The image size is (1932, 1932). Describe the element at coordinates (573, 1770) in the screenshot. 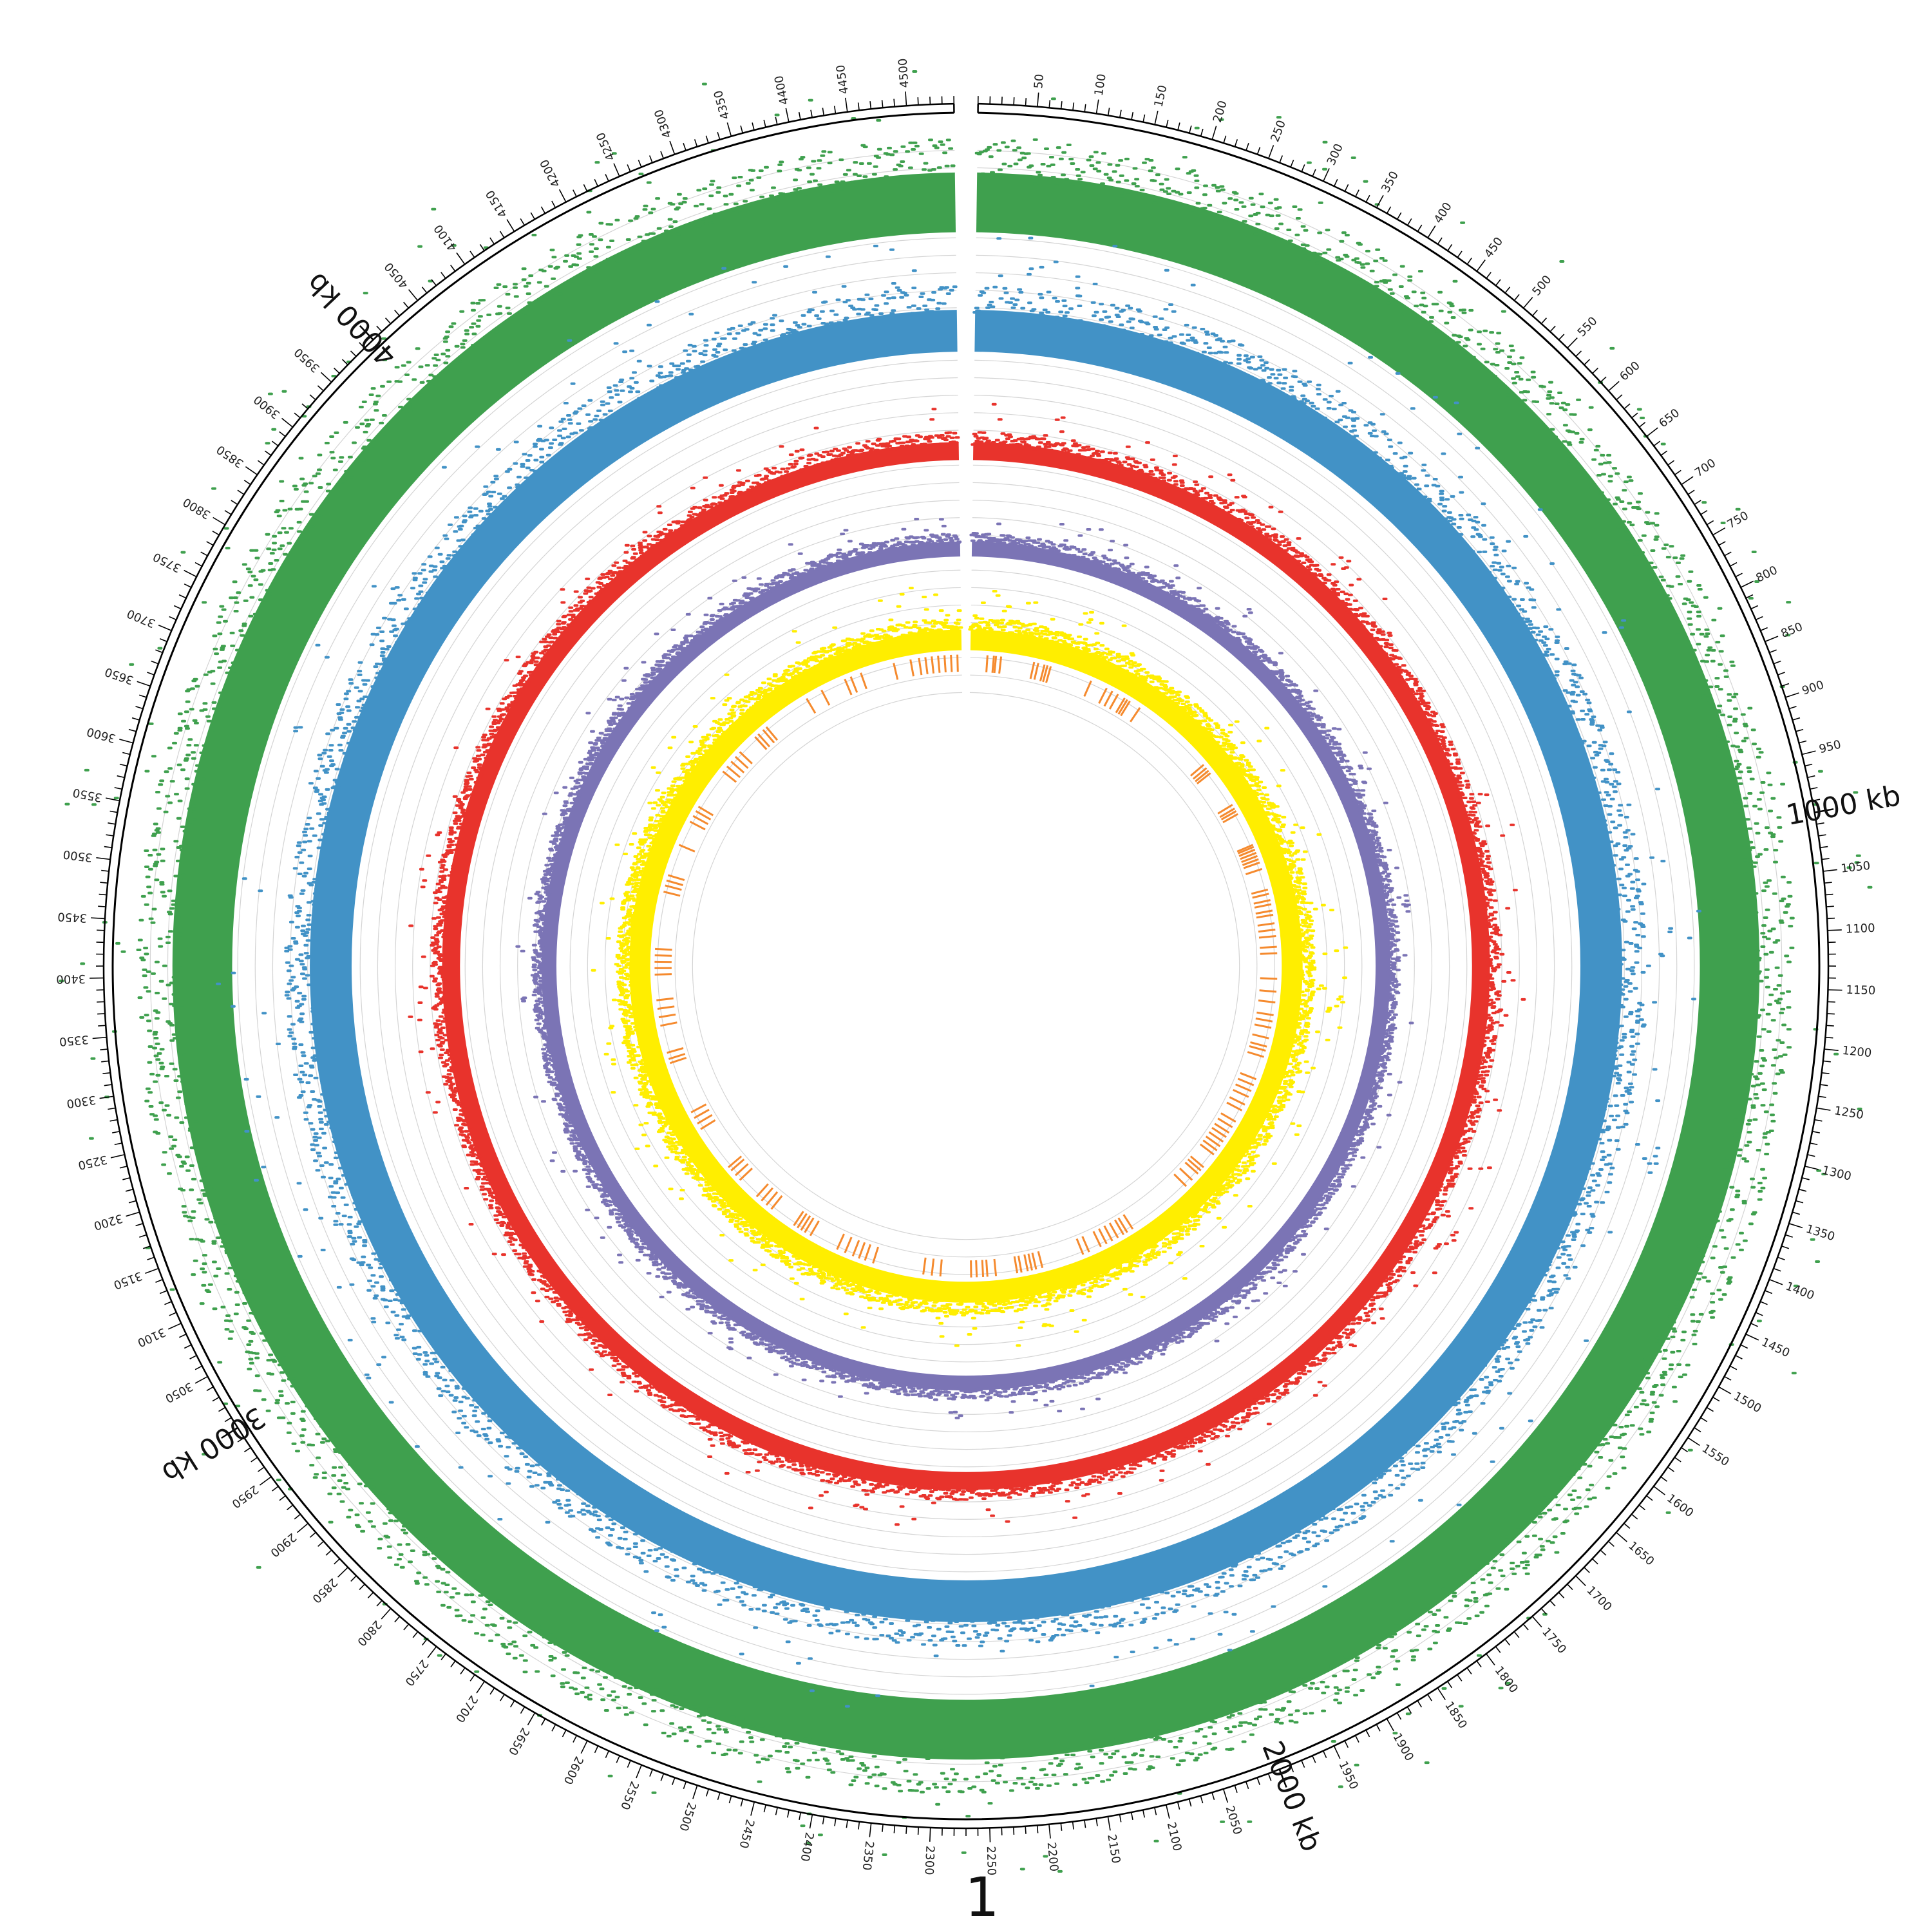

I see `tick-label: 2600` at that location.